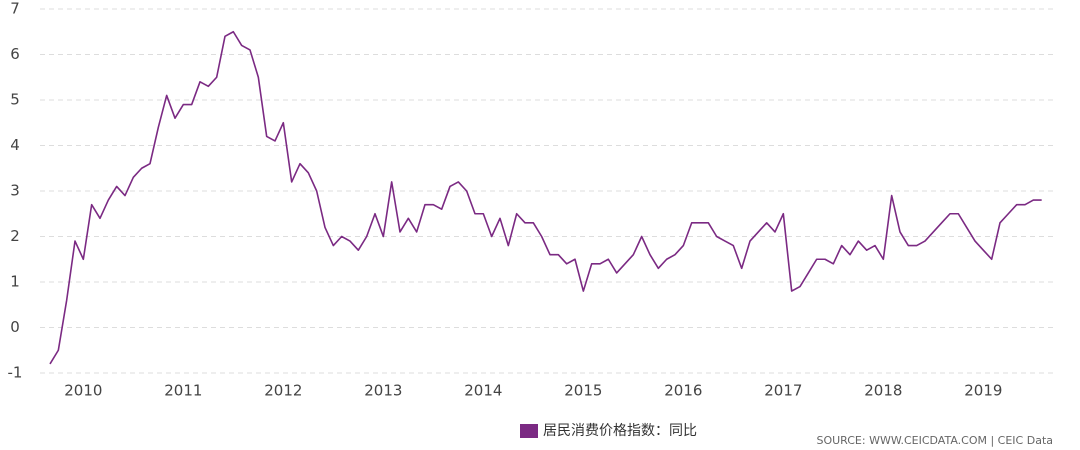 The image size is (1080, 450). What do you see at coordinates (529, 431) in the screenshot?
I see `legend-swatch` at bounding box center [529, 431].